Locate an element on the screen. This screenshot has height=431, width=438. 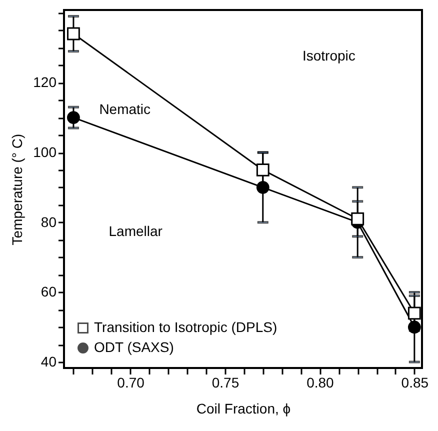
x-tick-label: 0.85 is located at coordinates (415, 382).